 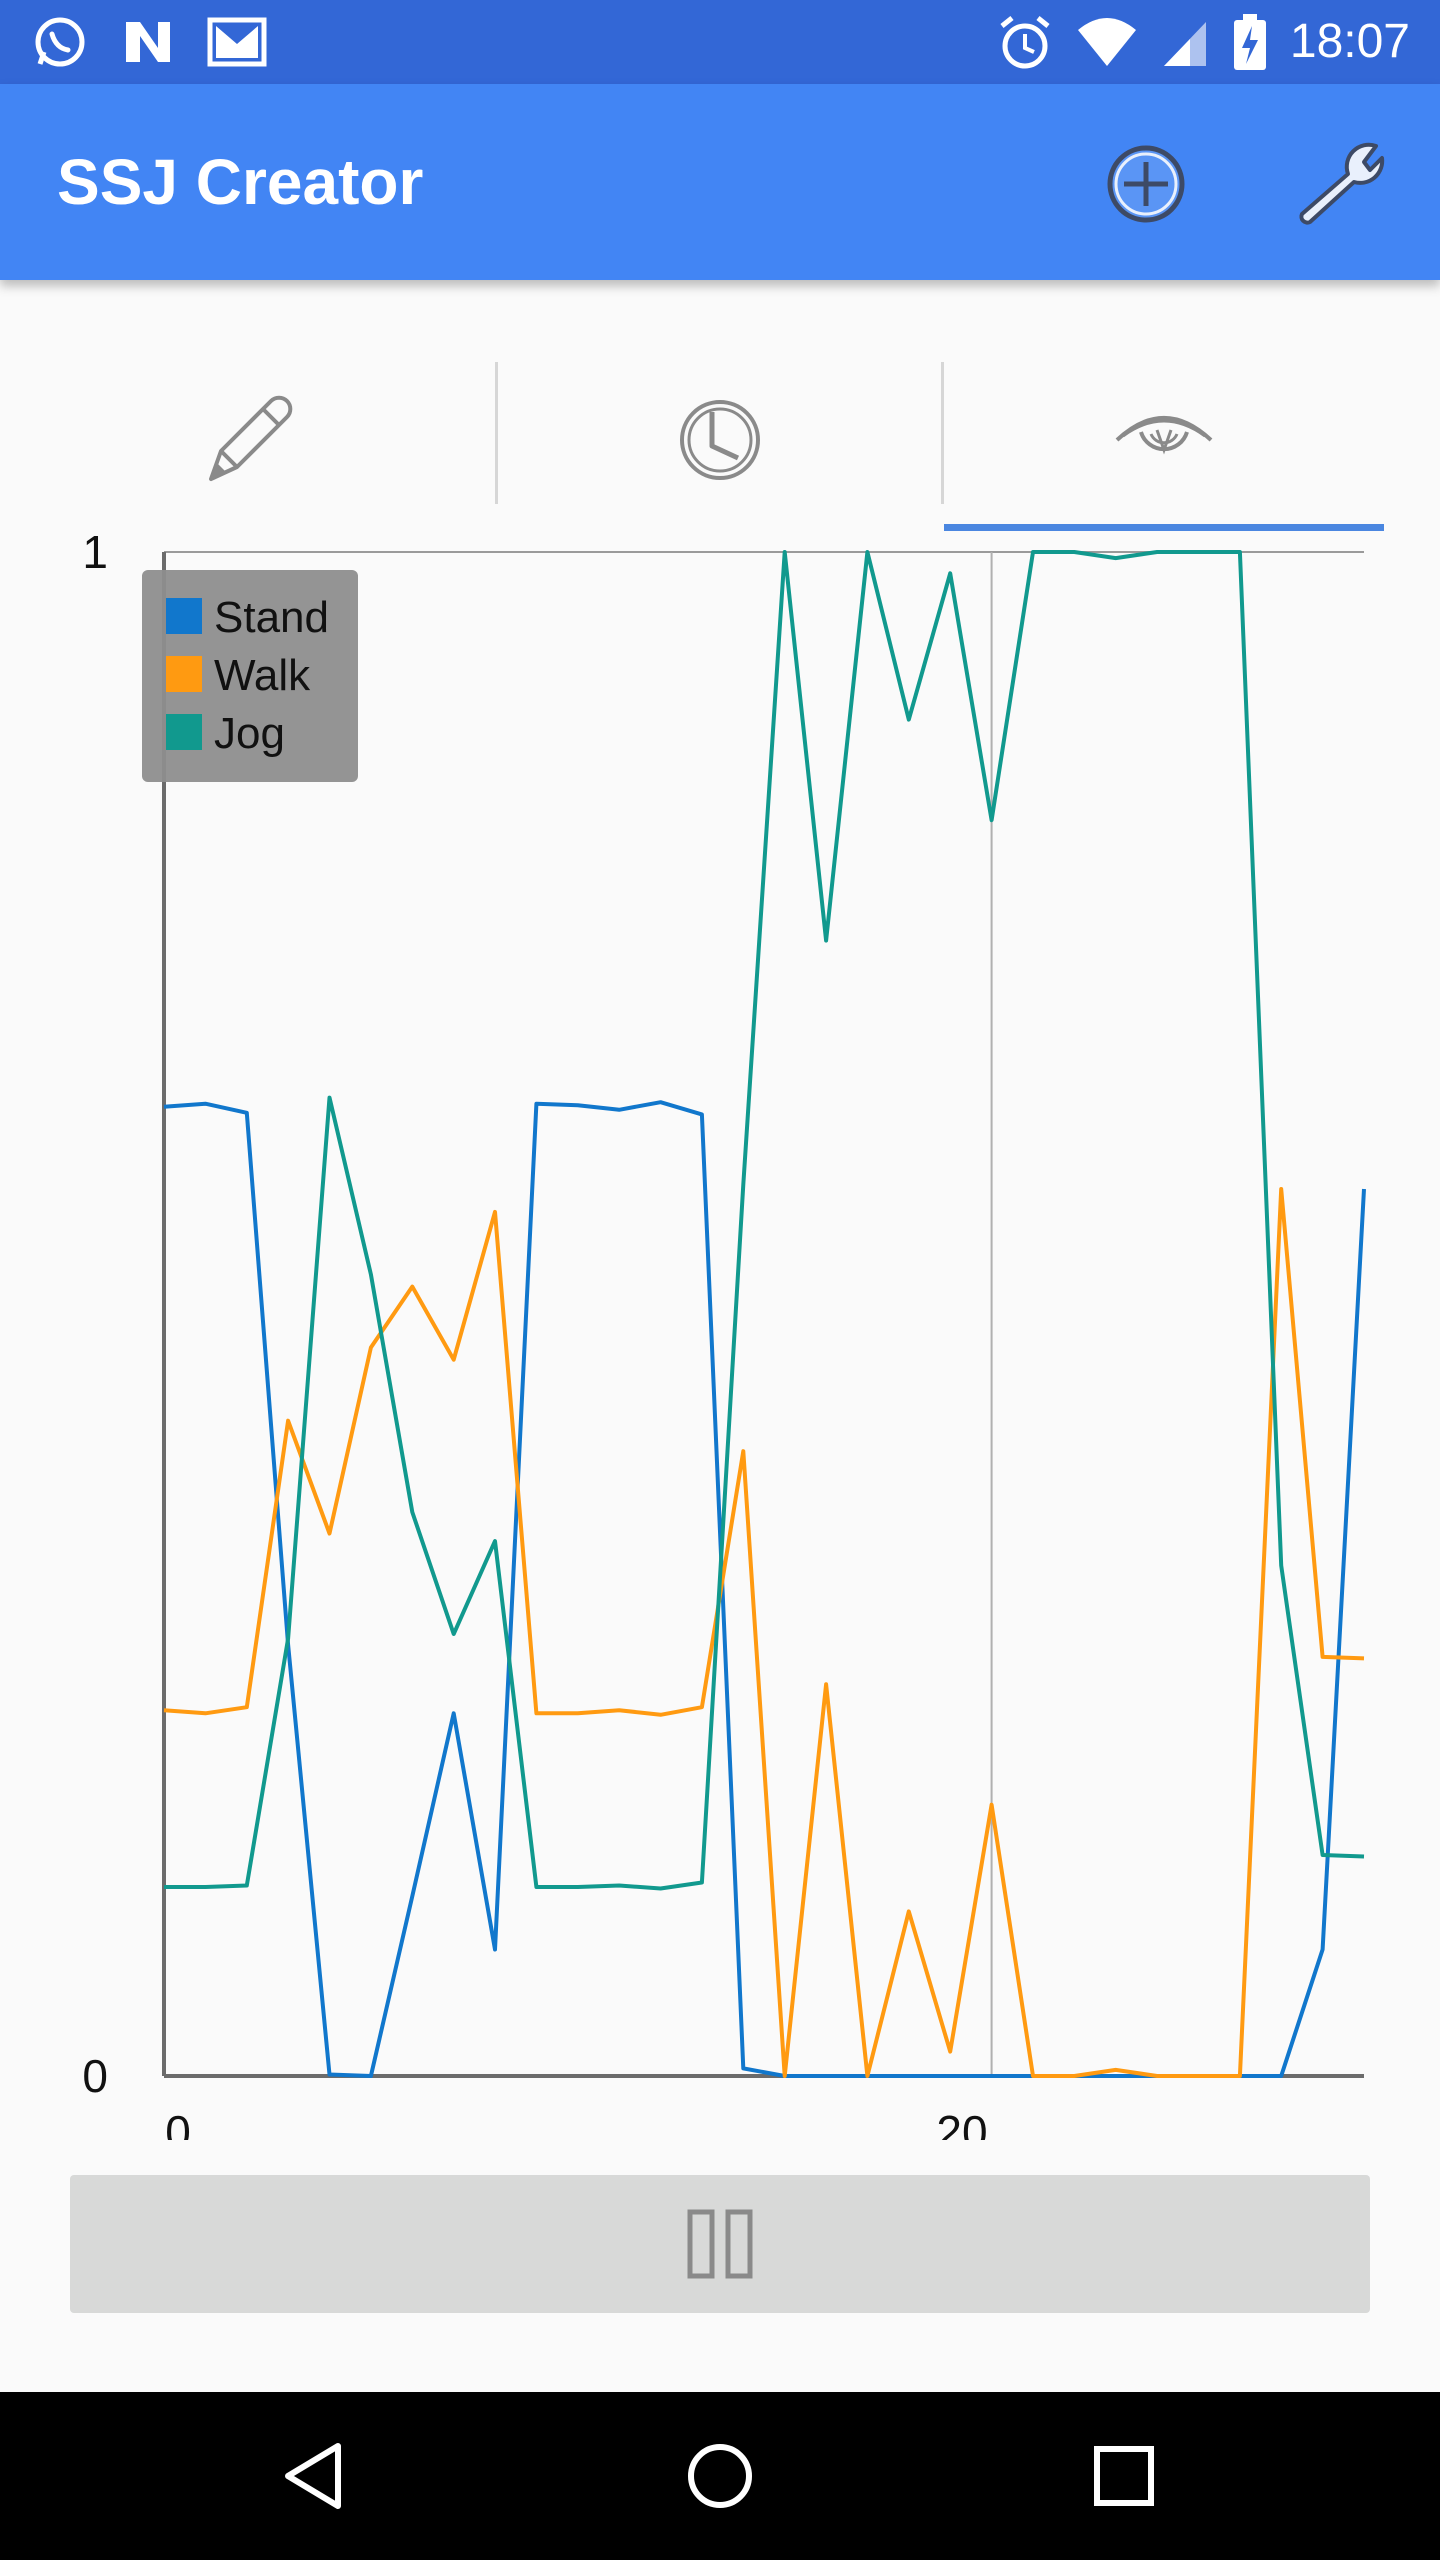 What do you see at coordinates (1185, 42) in the screenshot?
I see `signal-icon` at bounding box center [1185, 42].